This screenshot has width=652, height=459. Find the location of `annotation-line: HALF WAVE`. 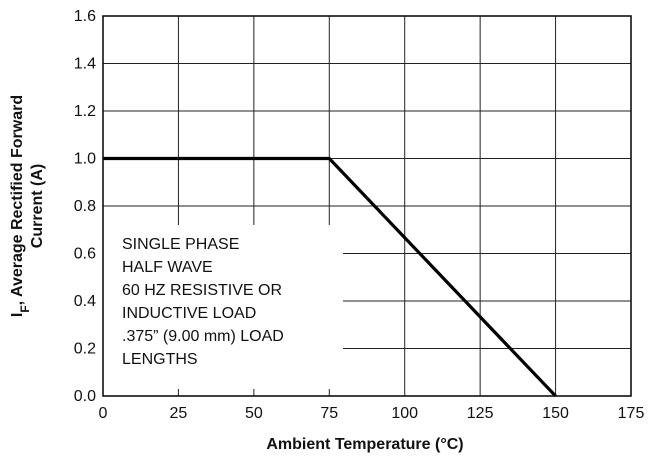

annotation-line: HALF WAVE is located at coordinates (167, 267).